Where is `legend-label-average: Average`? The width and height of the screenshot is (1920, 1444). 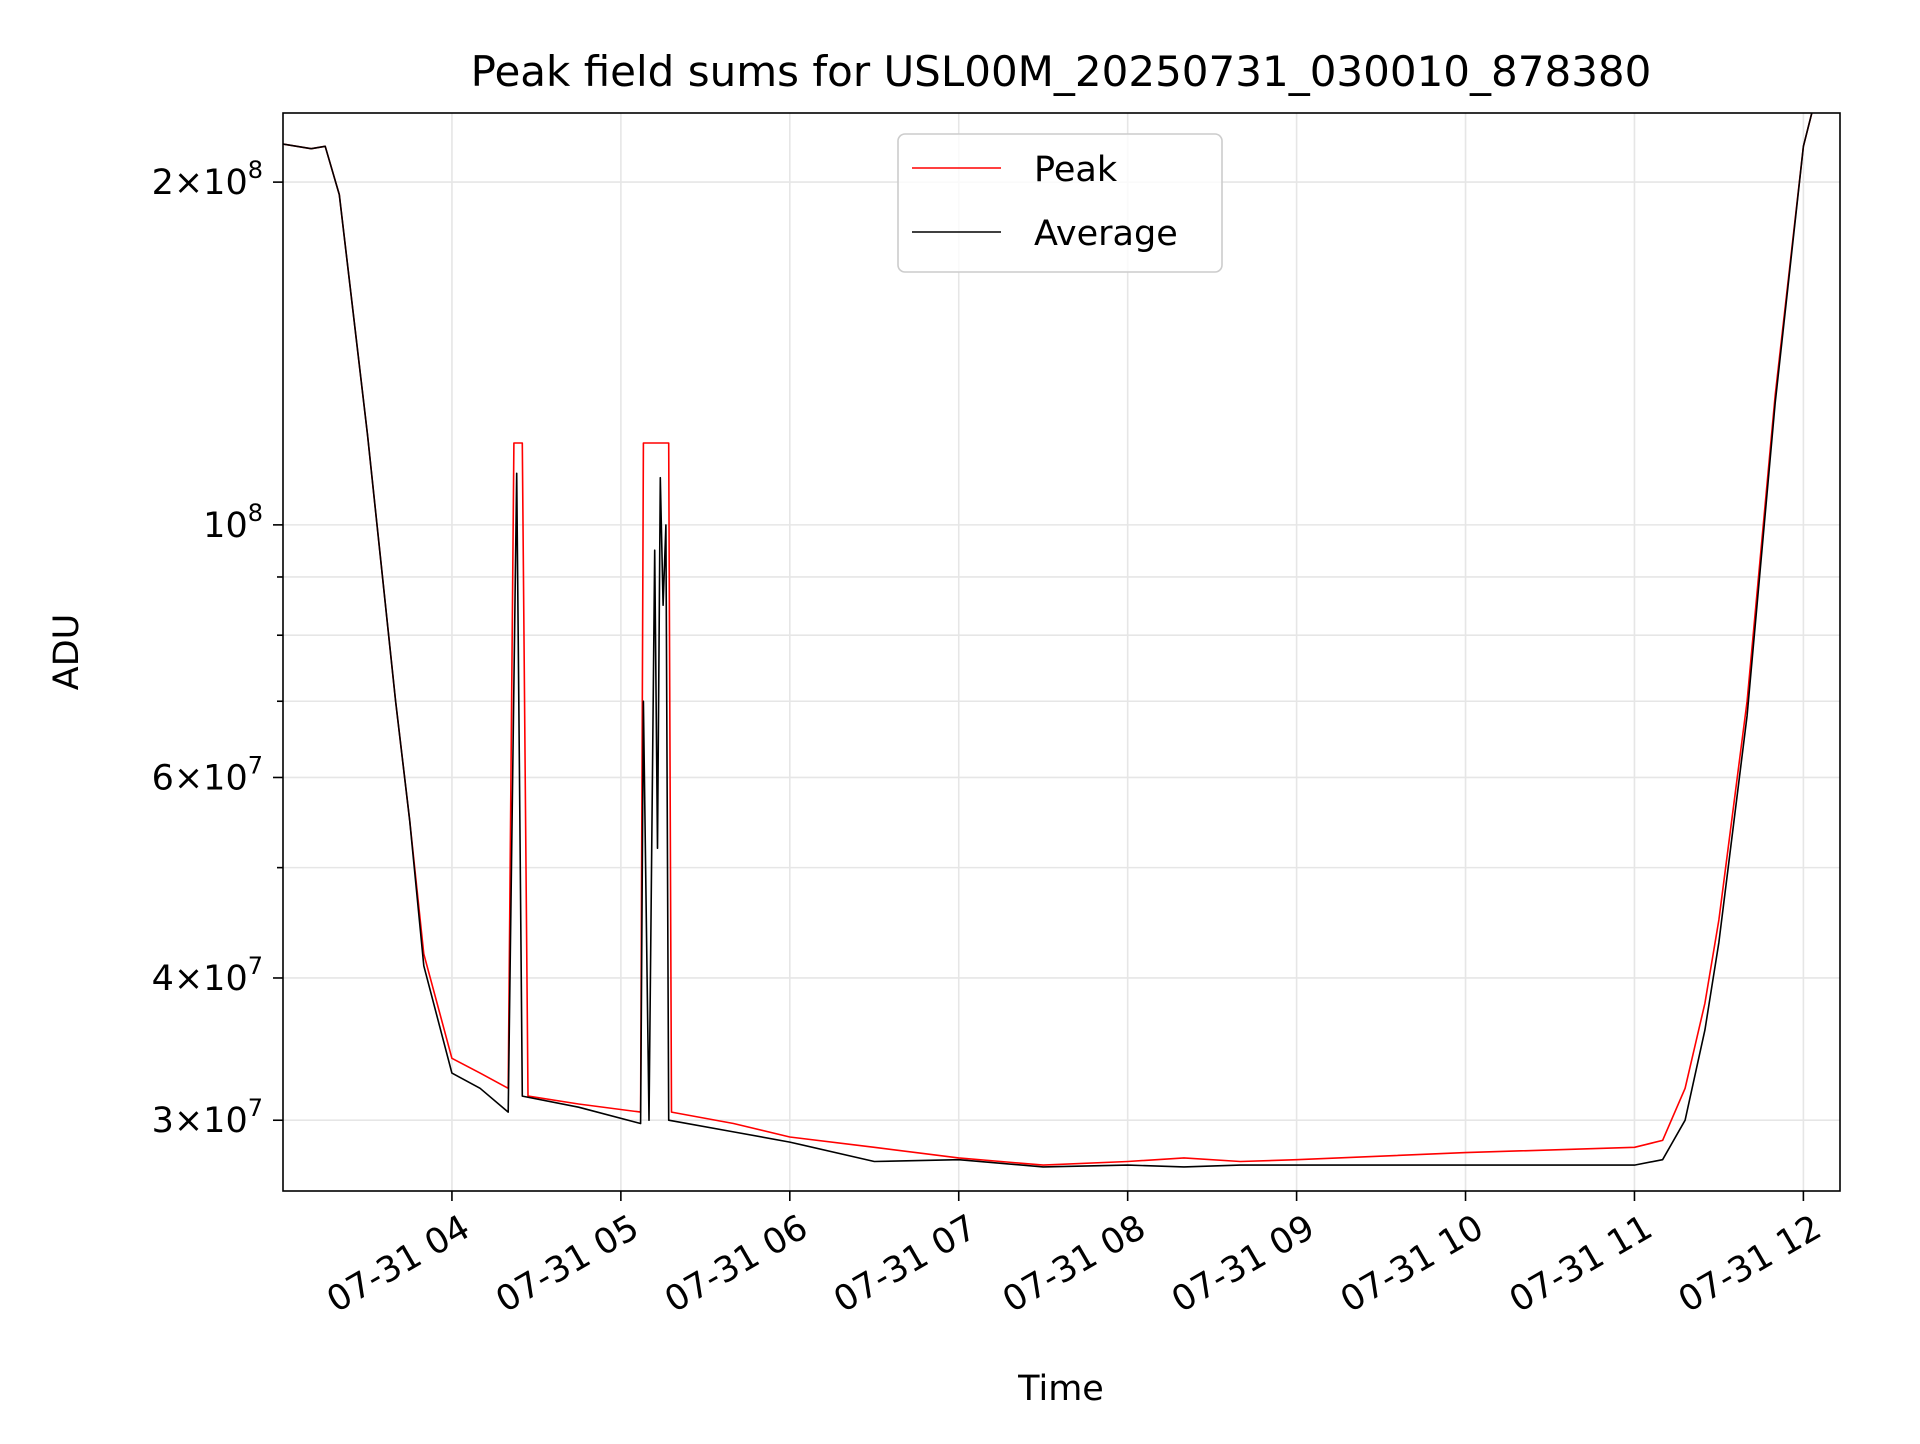 legend-label-average: Average is located at coordinates (1106, 234).